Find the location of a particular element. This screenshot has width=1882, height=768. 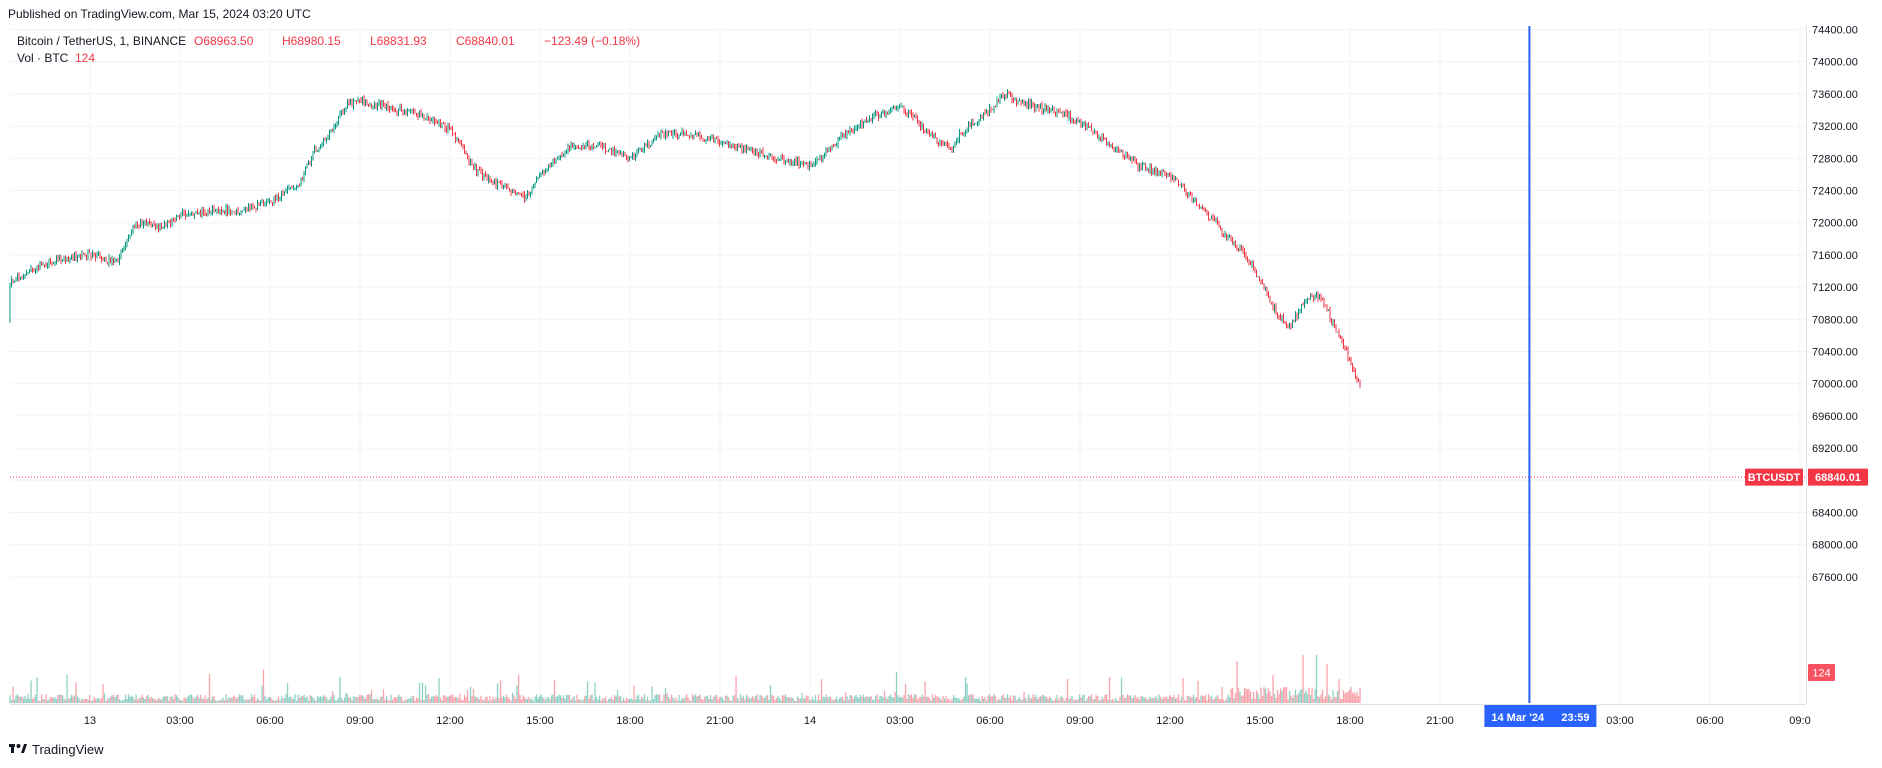

price-tick-label: 74400.00 is located at coordinates (1835, 31).